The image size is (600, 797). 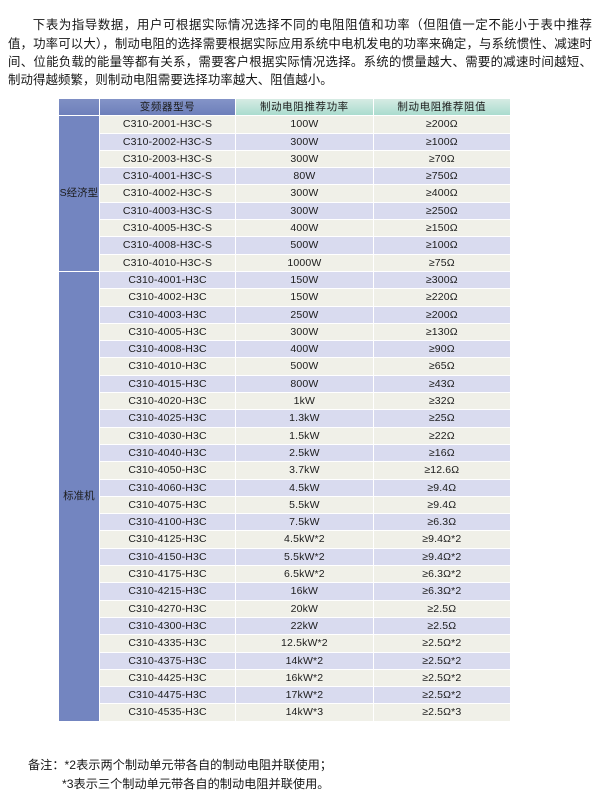 What do you see at coordinates (304, 608) in the screenshot?
I see `power-cell: 20kW` at bounding box center [304, 608].